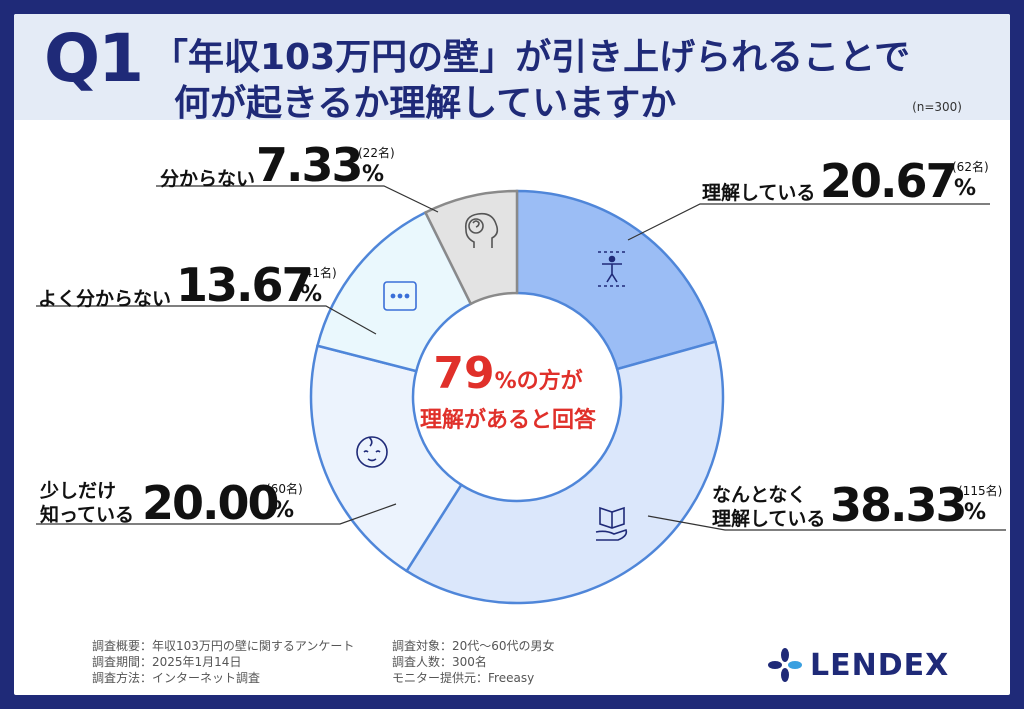 Image resolution: width=1024 pixels, height=709 pixels. What do you see at coordinates (318, 273) in the screenshot?
I see `label-count: (41名)` at bounding box center [318, 273].